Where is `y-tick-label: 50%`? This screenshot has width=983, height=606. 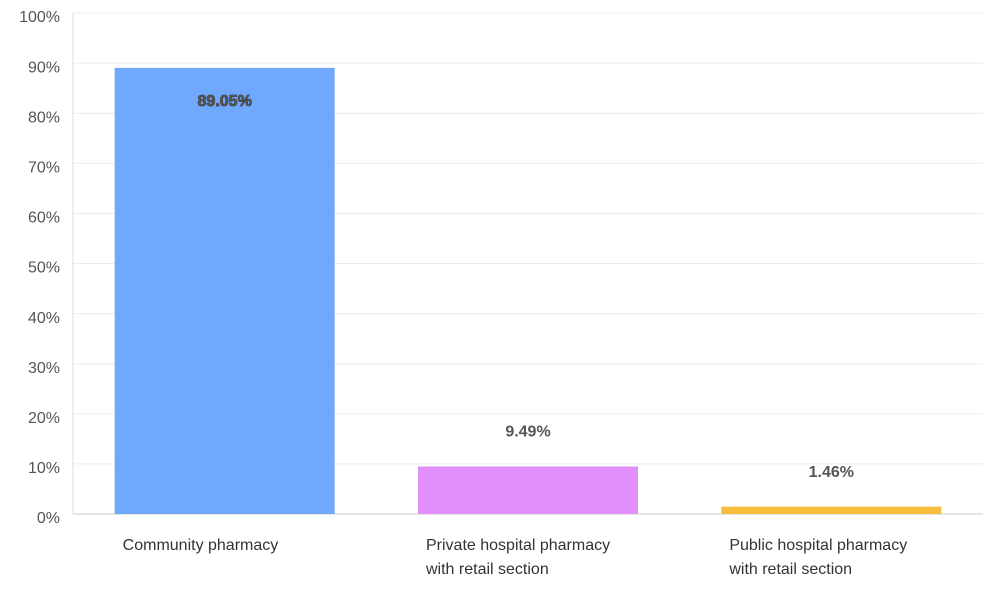 y-tick-label: 50% is located at coordinates (44, 268).